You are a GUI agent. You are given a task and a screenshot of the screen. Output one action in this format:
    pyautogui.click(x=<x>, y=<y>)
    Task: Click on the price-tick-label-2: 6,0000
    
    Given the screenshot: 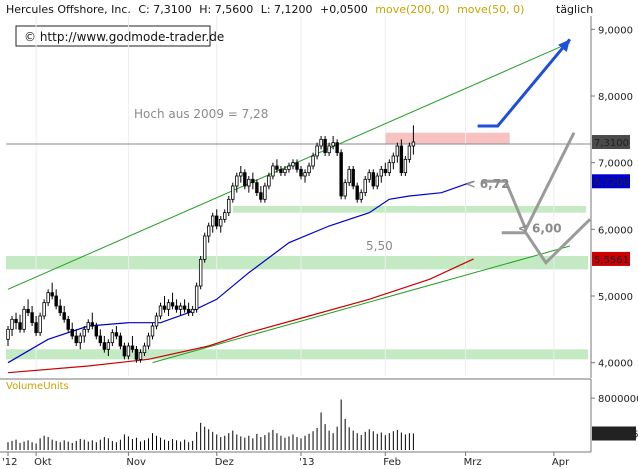 What is the action you would take?
    pyautogui.click(x=615, y=230)
    